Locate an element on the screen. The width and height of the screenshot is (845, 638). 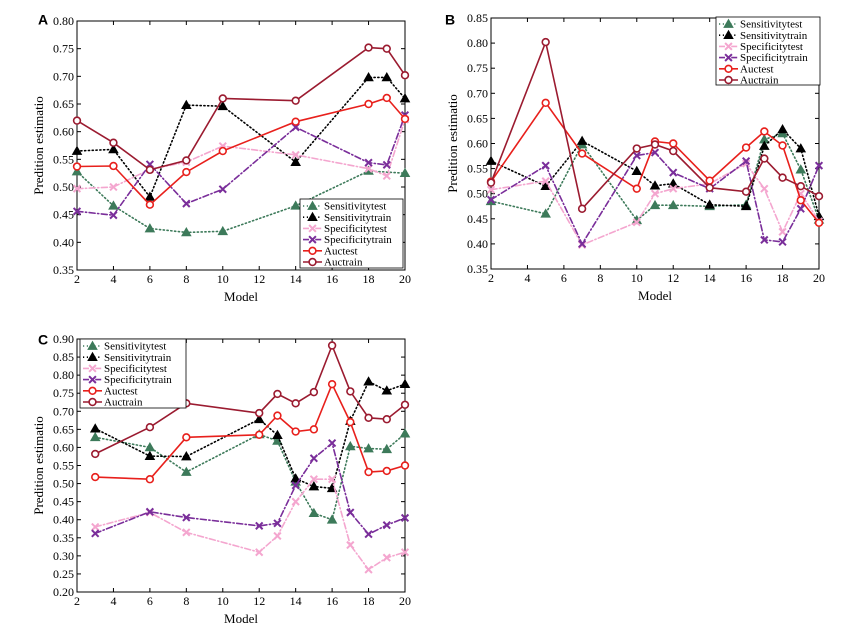
legend-entry: Auctest is located at coordinates (121, 391).